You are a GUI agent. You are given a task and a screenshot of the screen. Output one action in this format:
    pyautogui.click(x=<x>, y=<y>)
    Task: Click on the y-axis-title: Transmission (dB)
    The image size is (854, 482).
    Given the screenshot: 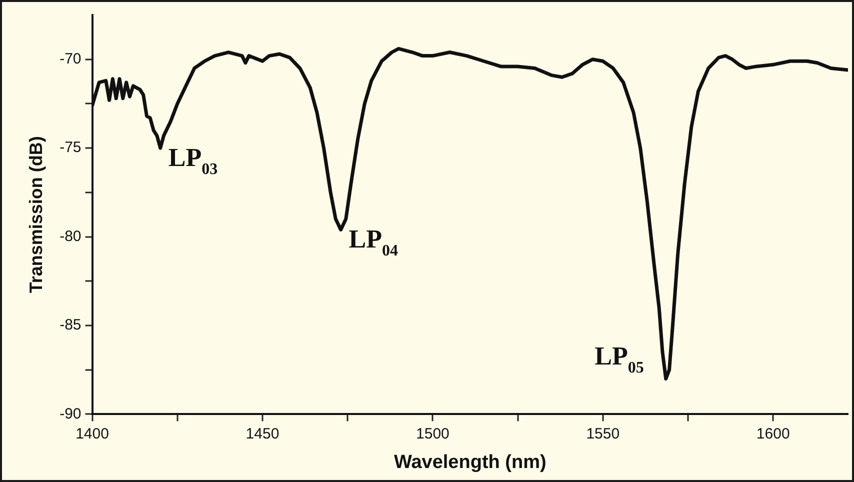 What is the action you would take?
    pyautogui.click(x=36, y=215)
    